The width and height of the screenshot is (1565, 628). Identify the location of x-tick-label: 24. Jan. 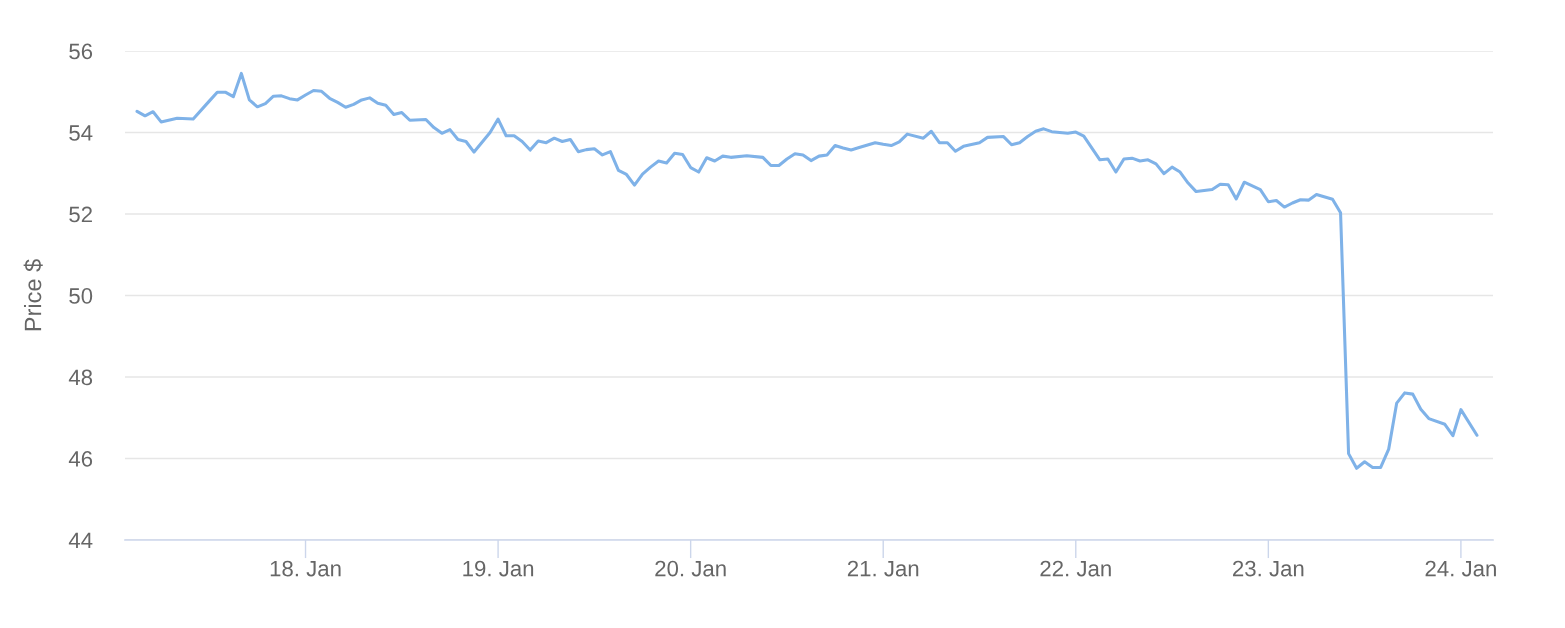
(1460, 568).